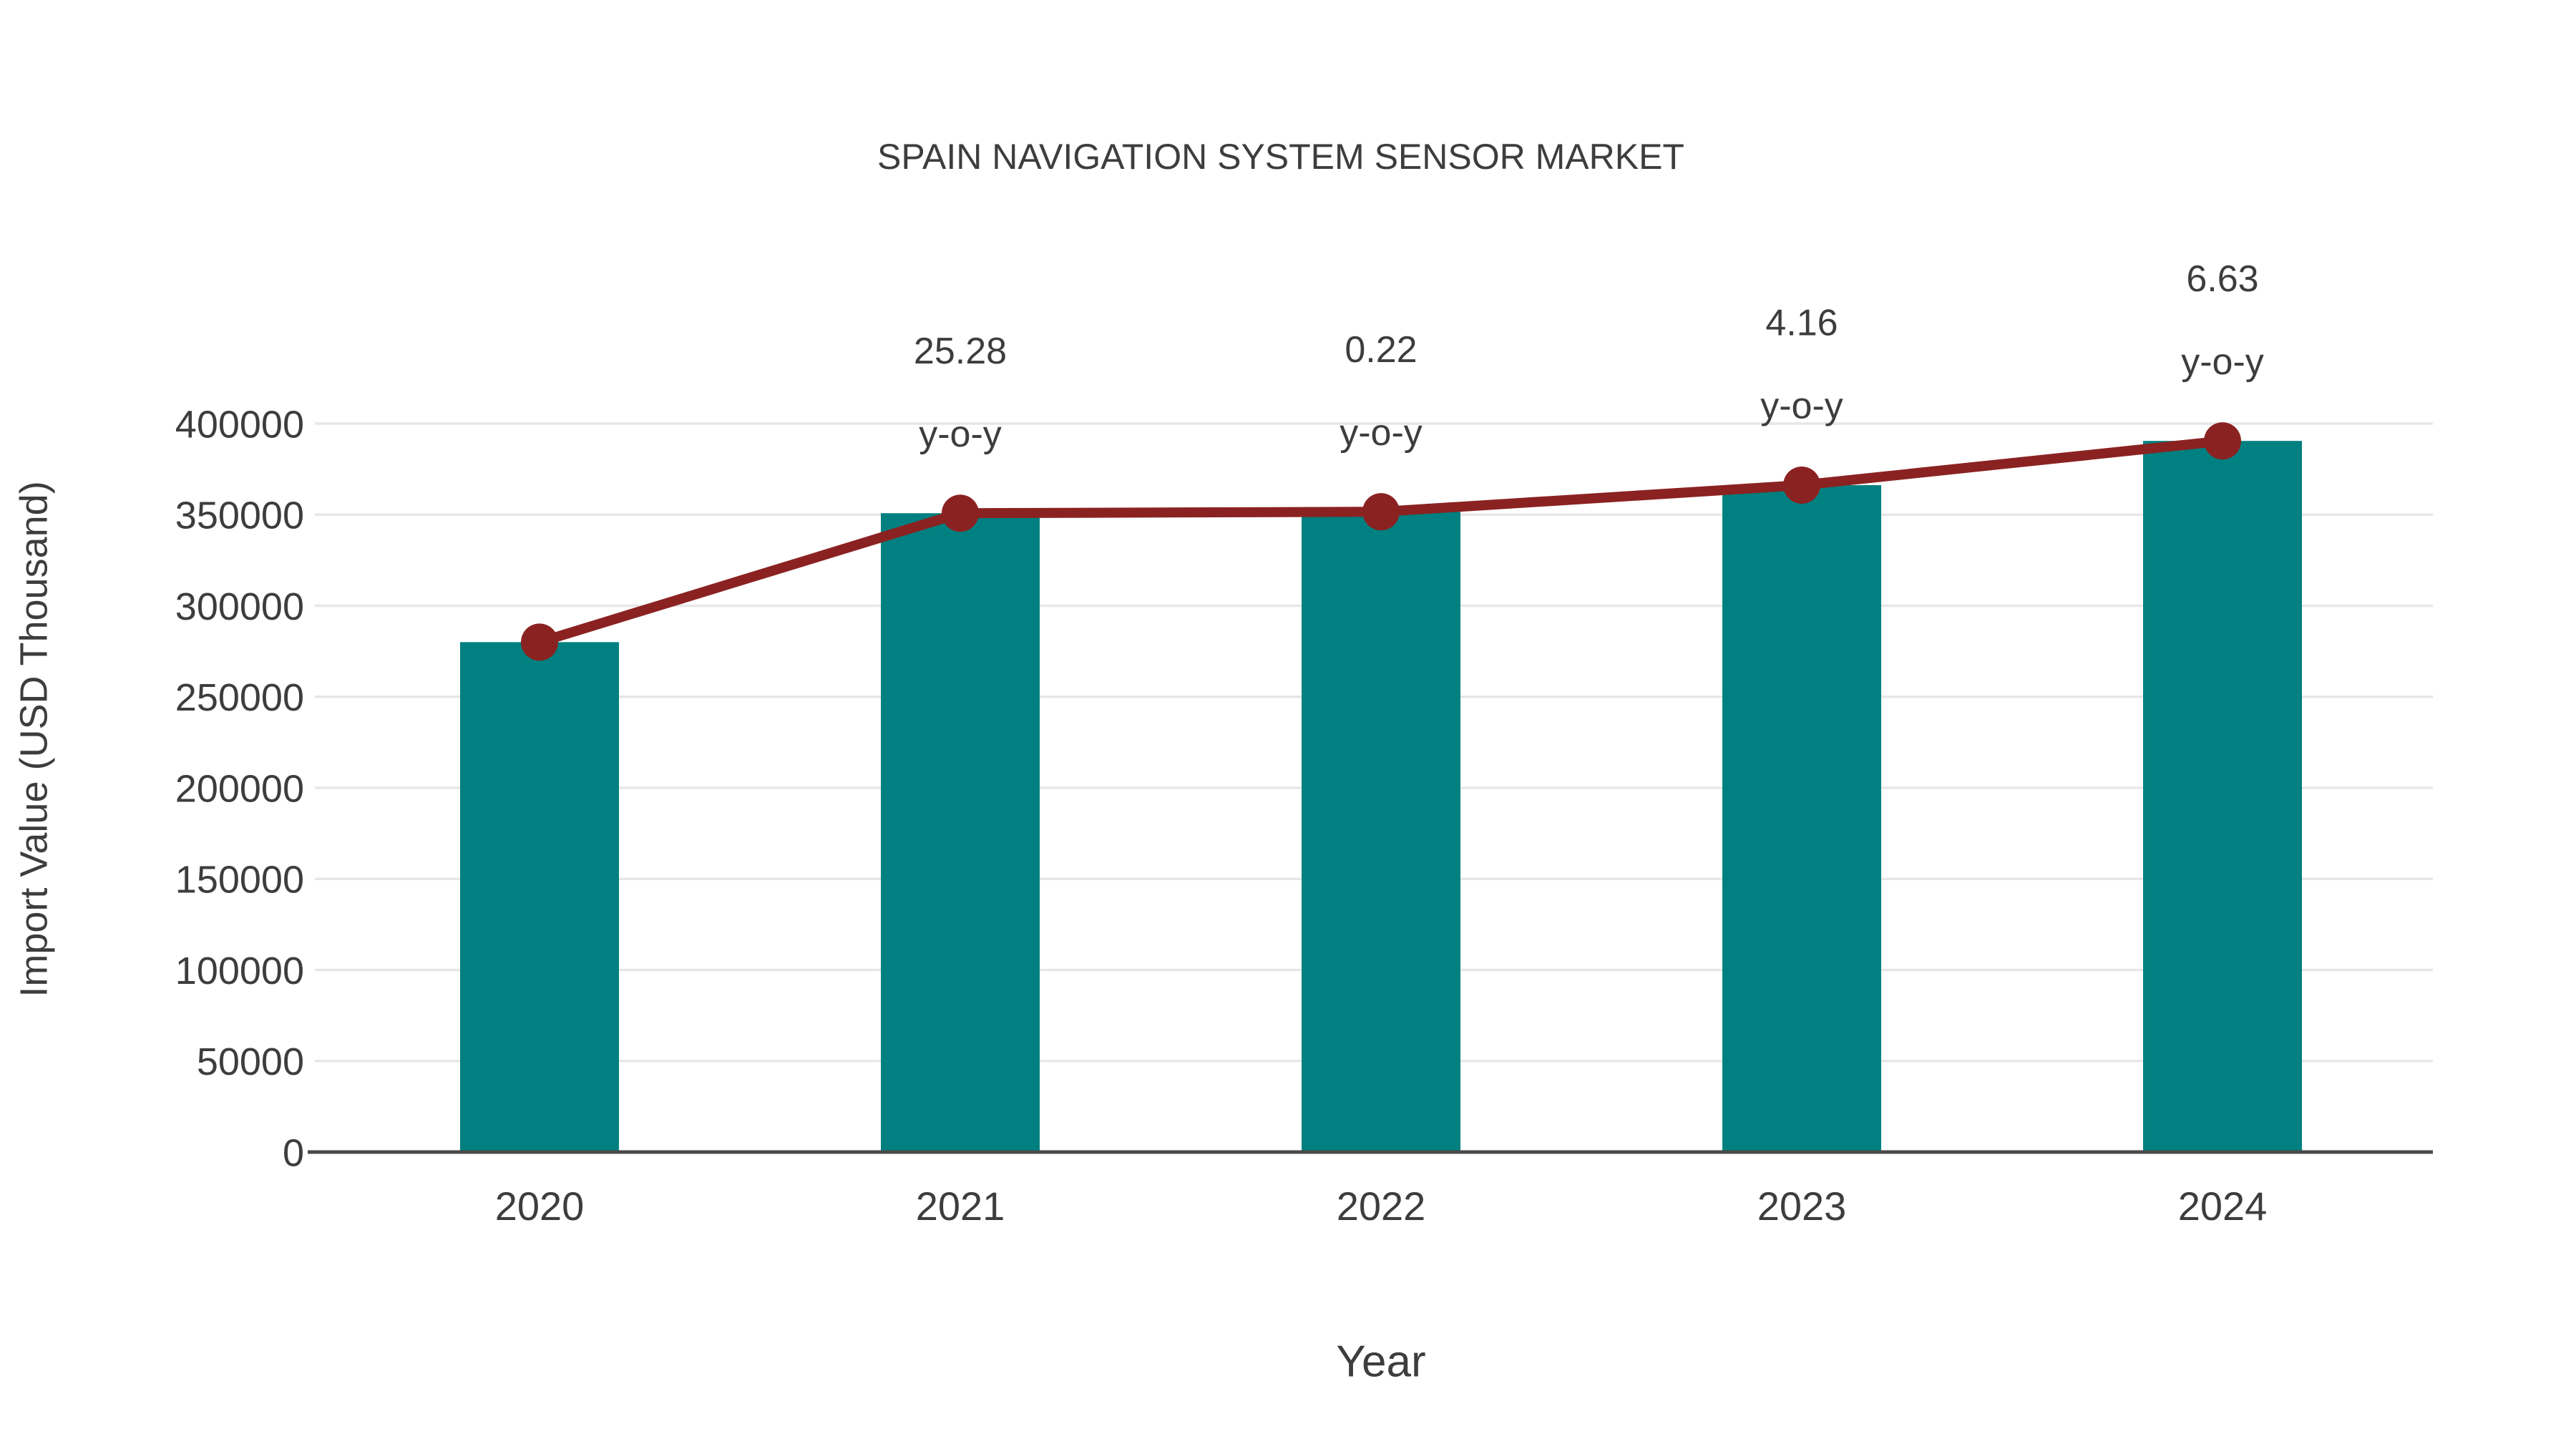  Describe the element at coordinates (33, 739) in the screenshot. I see `y-axis-title: Import Value (USD Thousand)` at that location.